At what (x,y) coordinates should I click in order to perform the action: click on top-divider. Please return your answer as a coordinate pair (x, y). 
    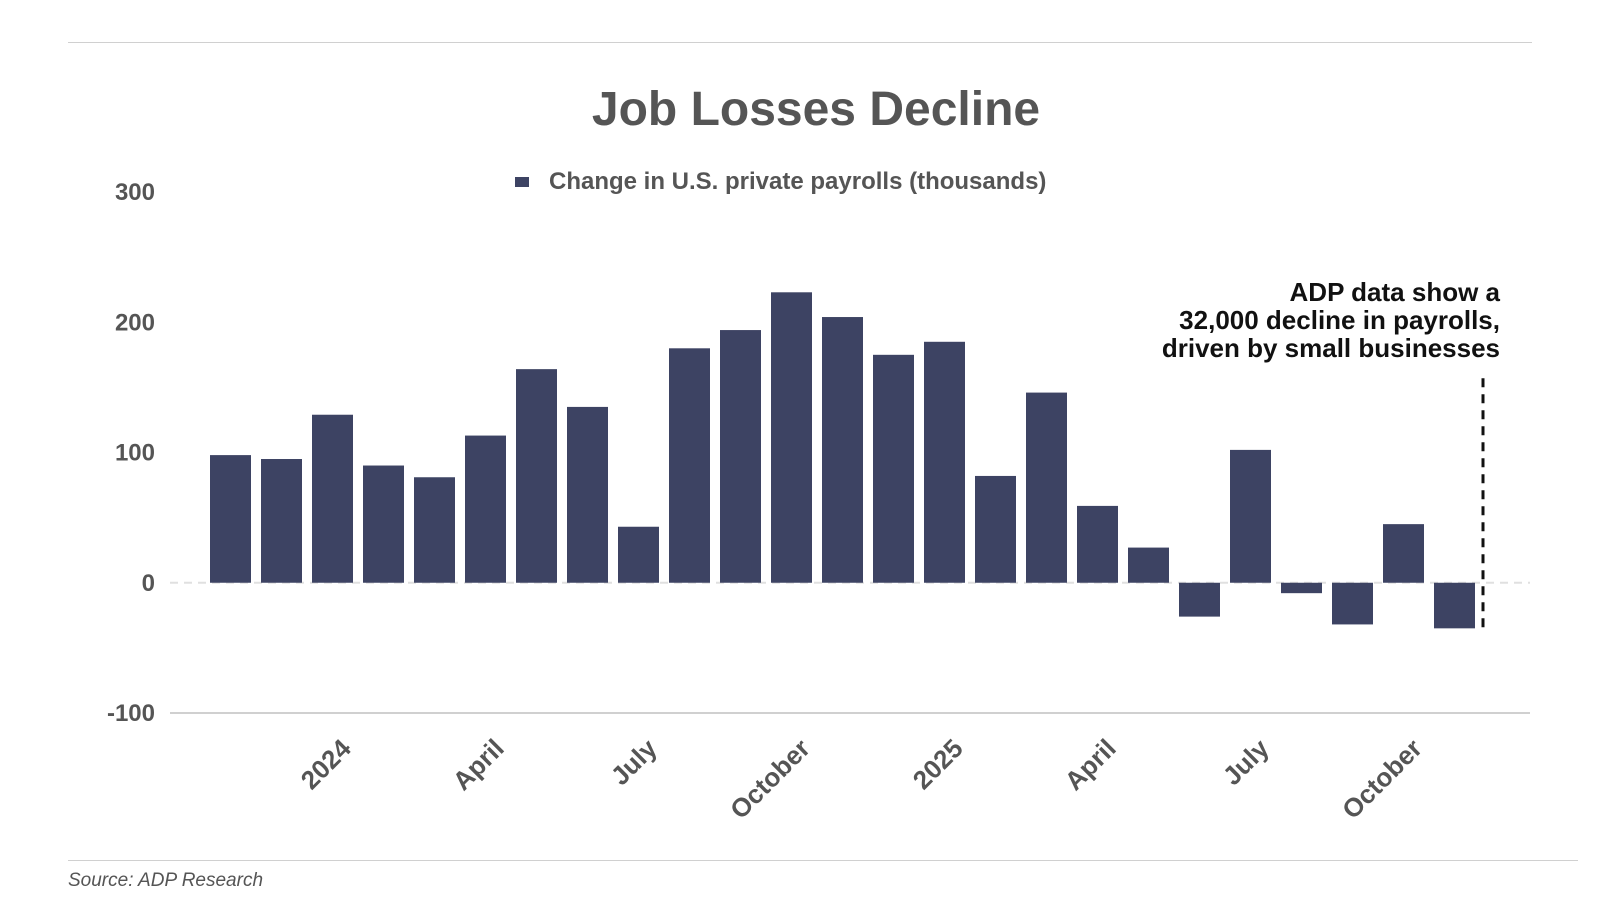
    Looking at the image, I should click on (800, 42).